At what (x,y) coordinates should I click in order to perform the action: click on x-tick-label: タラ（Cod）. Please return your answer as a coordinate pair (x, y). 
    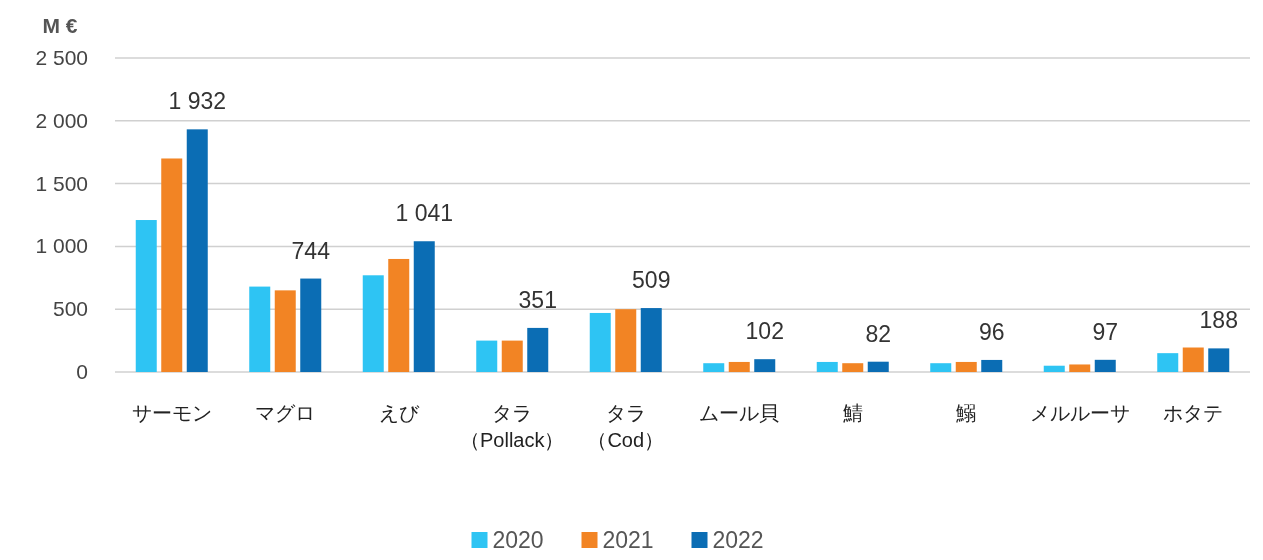
    Looking at the image, I should click on (626, 426).